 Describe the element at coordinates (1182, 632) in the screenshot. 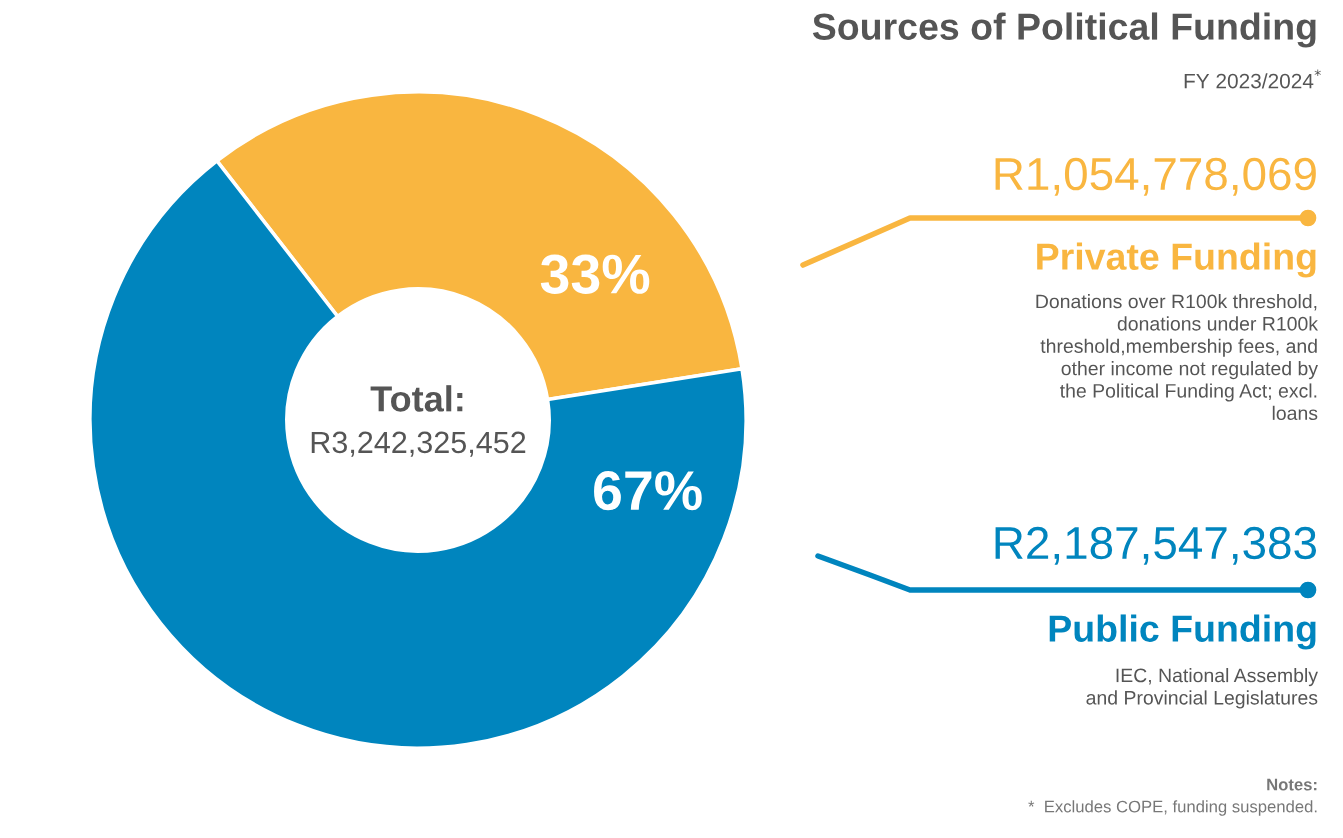

I see `legend-label: Public Funding` at that location.